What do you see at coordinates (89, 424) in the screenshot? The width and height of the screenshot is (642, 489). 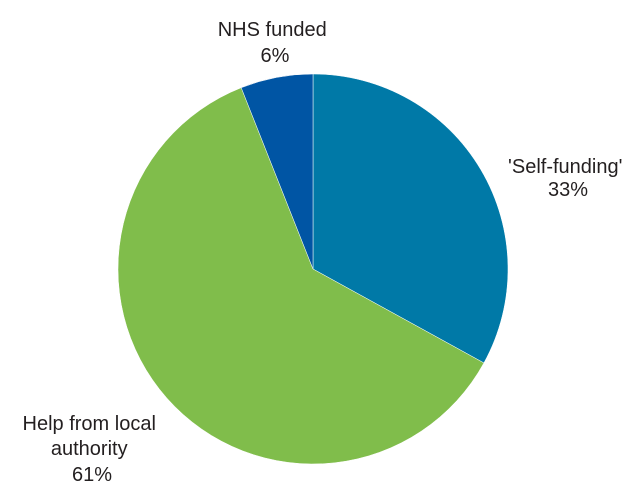 I see `slice-label-local-authority-line1: Help from local` at bounding box center [89, 424].